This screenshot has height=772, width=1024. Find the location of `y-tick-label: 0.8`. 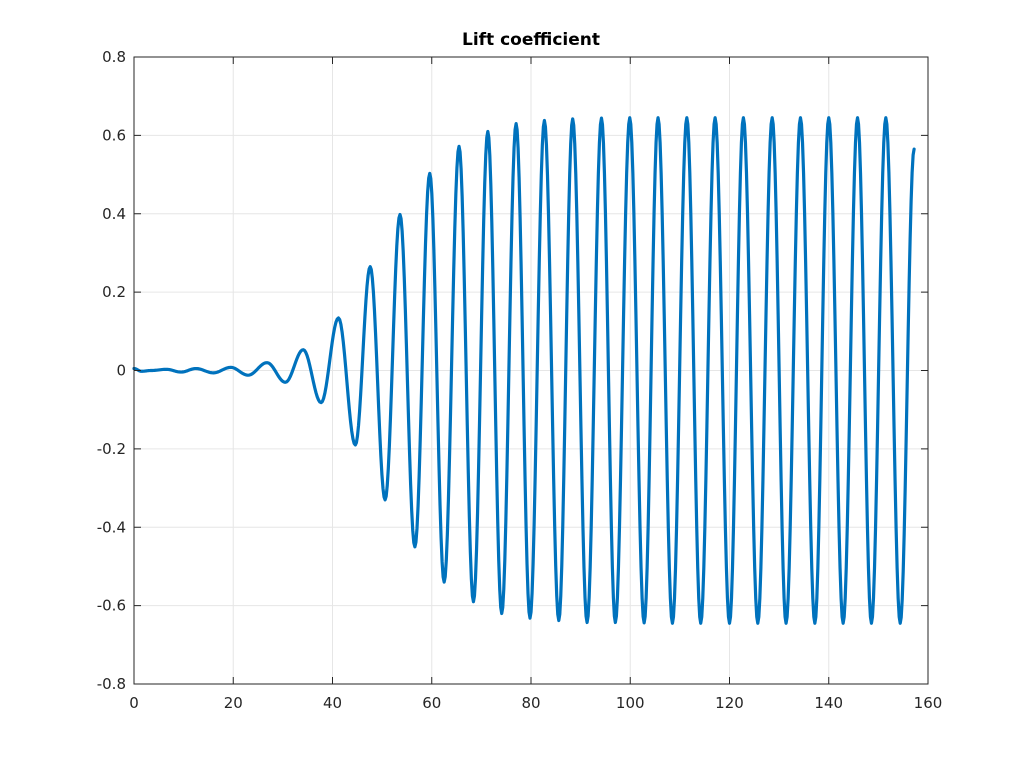

y-tick-label: 0.8 is located at coordinates (114, 57).